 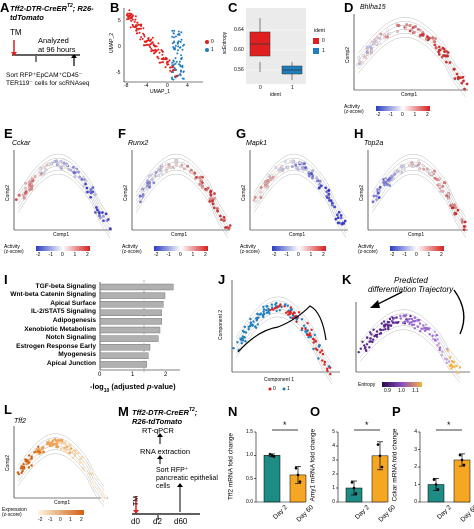 What do you see at coordinates (135, 521) in the screenshot?
I see `d0-label: d0` at bounding box center [135, 521].